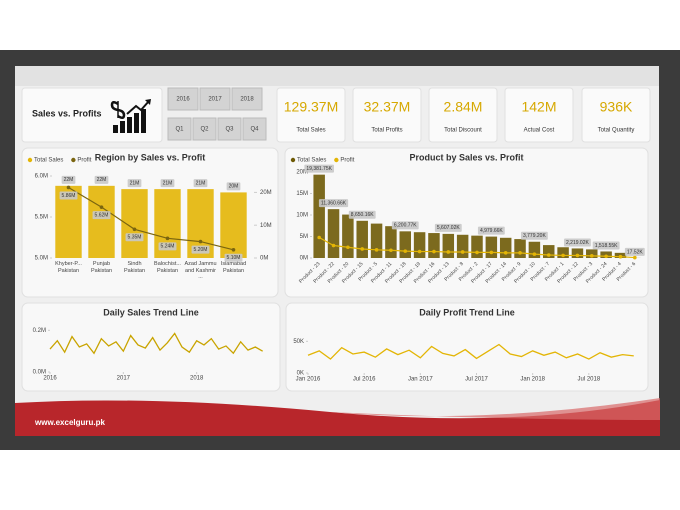 This screenshot has width=680, height=510. What do you see at coordinates (41, 218) in the screenshot?
I see `y-tick-label: 5.5M` at bounding box center [41, 218].